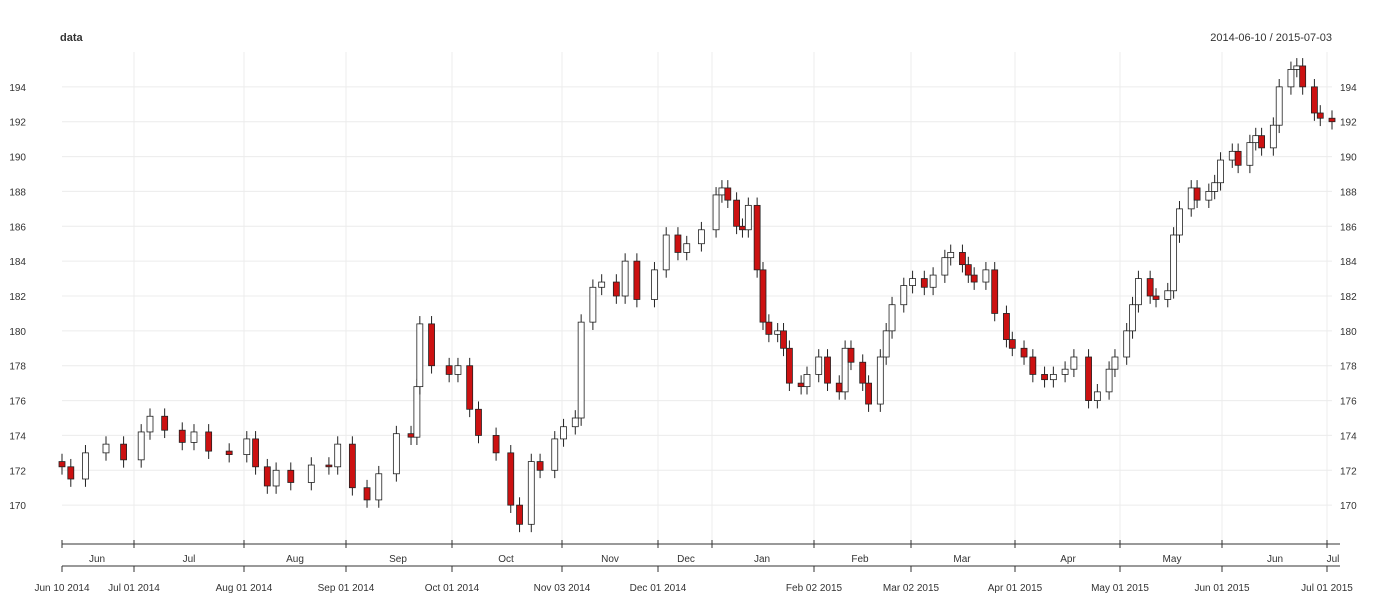 This screenshot has width=1400, height=605. I want to click on y-tick-label-right: 170, so click(1348, 506).